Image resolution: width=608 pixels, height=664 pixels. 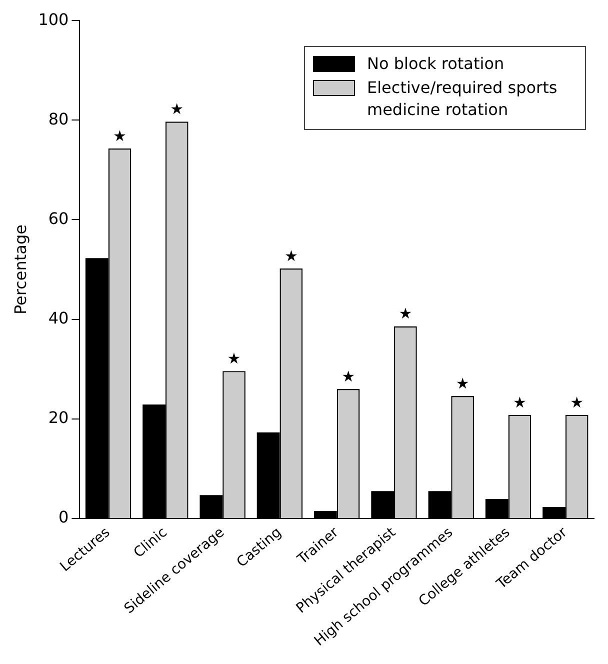 I want to click on legend-label: No block rotation, so click(x=435, y=64).